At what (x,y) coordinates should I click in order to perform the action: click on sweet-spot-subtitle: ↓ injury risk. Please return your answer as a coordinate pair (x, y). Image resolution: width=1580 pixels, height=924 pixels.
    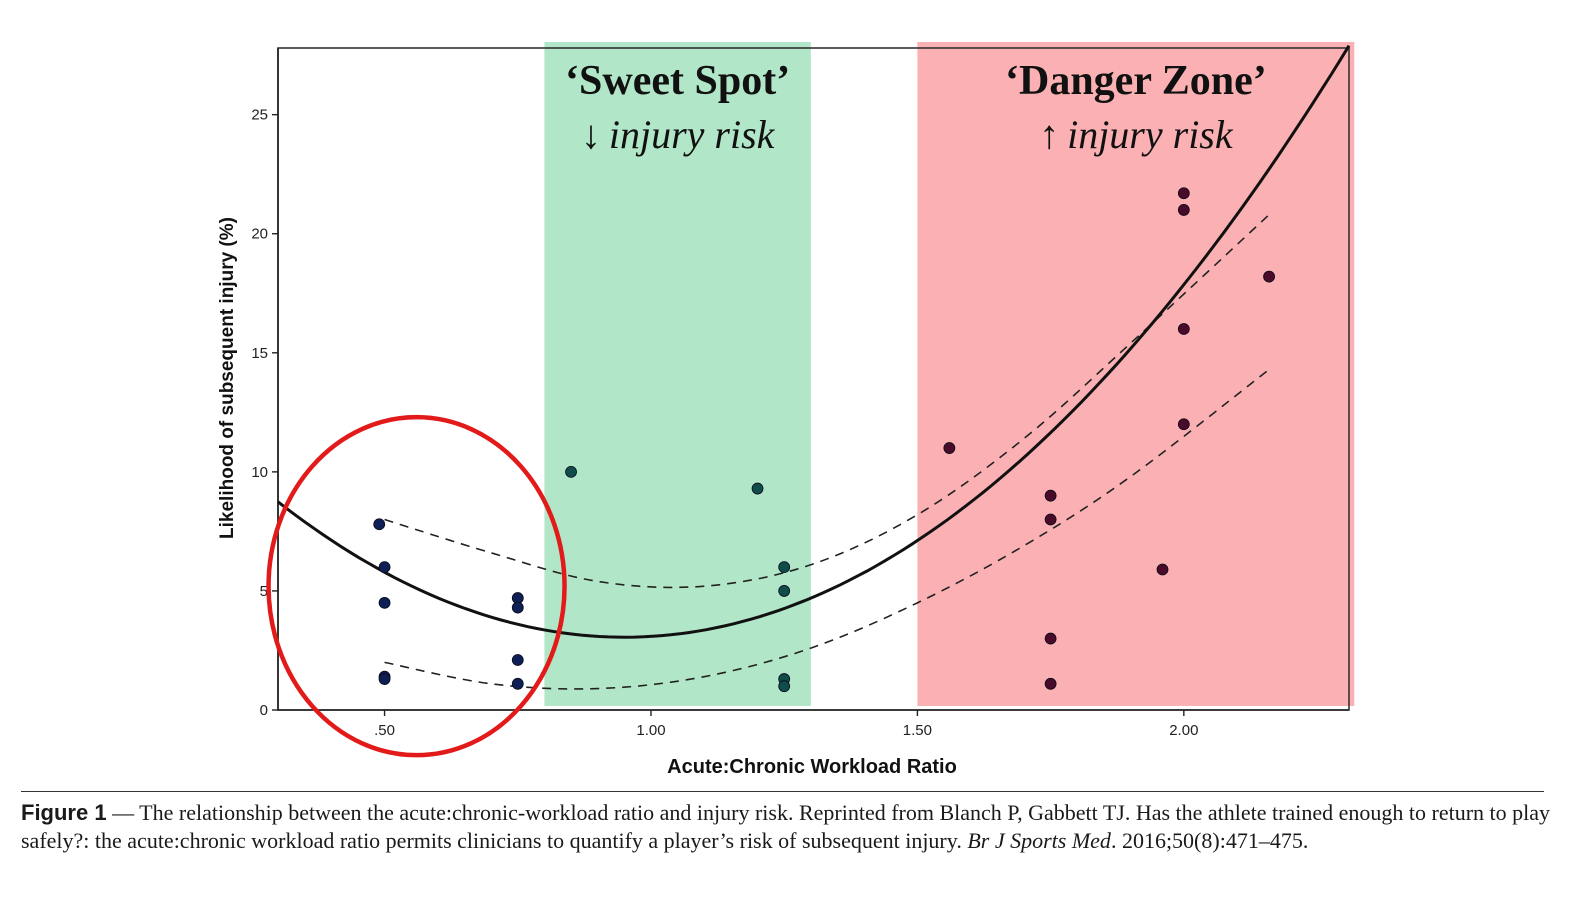
    Looking at the image, I should click on (678, 134).